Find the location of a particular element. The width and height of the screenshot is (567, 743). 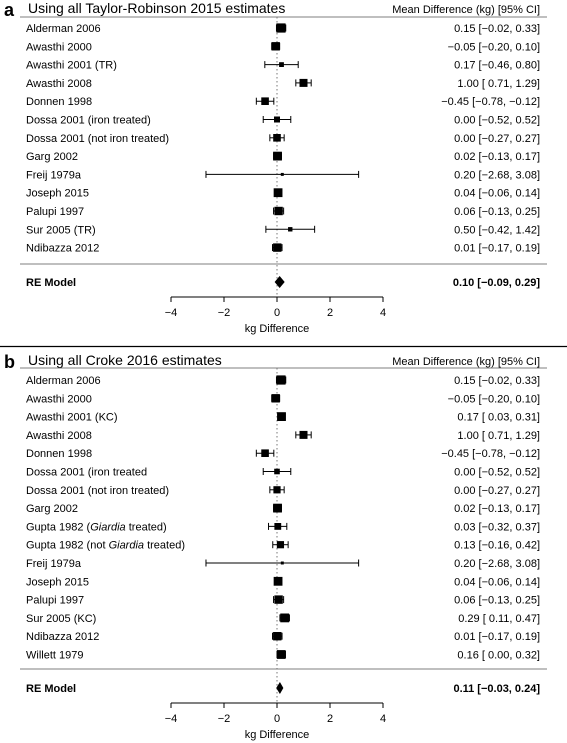

study-label: Palupi 1997 is located at coordinates (55, 601).